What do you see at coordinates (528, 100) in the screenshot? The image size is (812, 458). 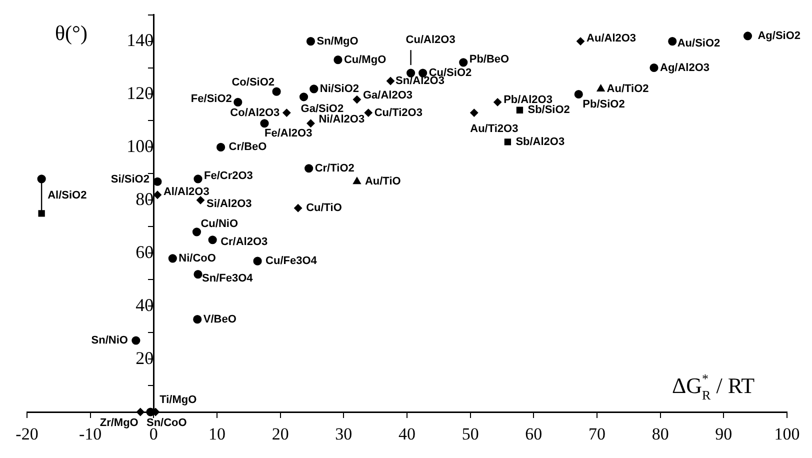 I see `annotation: Pb/Al2O3` at bounding box center [528, 100].